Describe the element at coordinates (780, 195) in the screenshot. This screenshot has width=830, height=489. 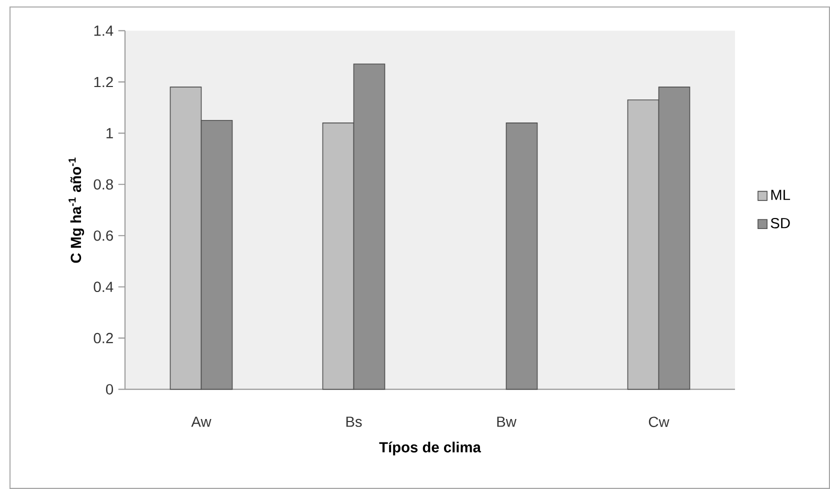
I see `legend-label: ML` at that location.